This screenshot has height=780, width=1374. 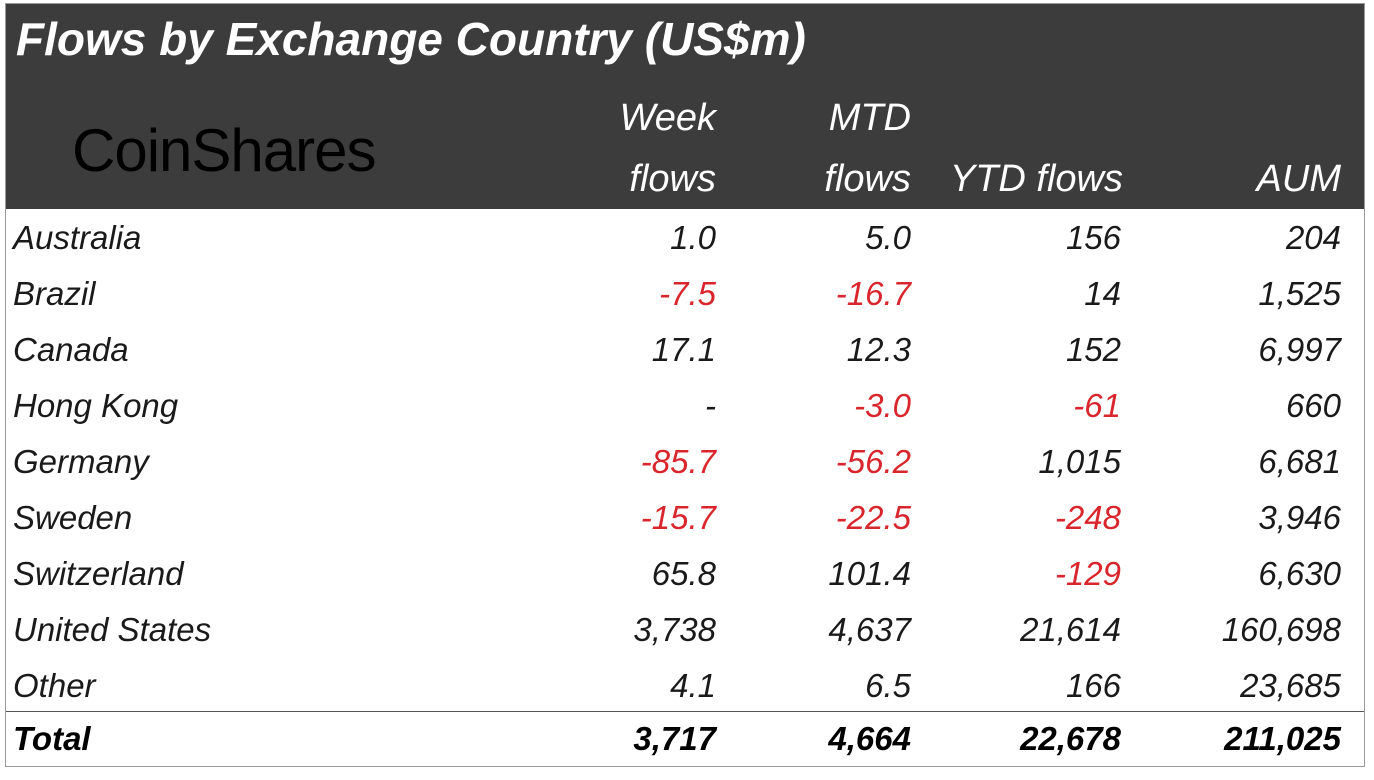 I want to click on week-flows-cell: 65.8, so click(x=683, y=573).